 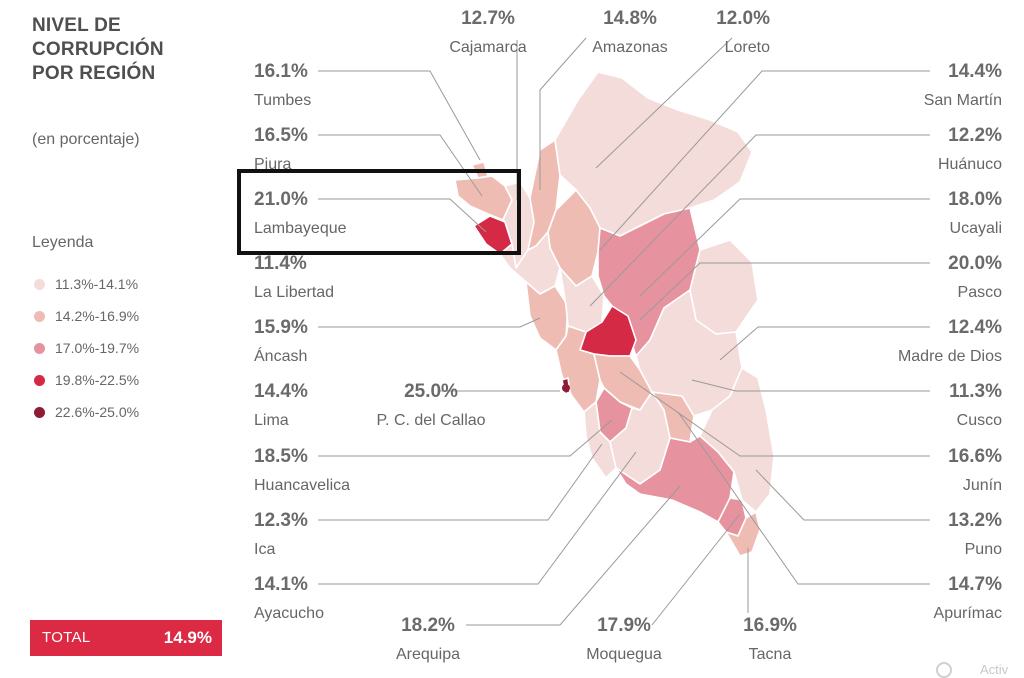 What do you see at coordinates (963, 100) in the screenshot?
I see `region-name-san-martin: San Martín` at bounding box center [963, 100].